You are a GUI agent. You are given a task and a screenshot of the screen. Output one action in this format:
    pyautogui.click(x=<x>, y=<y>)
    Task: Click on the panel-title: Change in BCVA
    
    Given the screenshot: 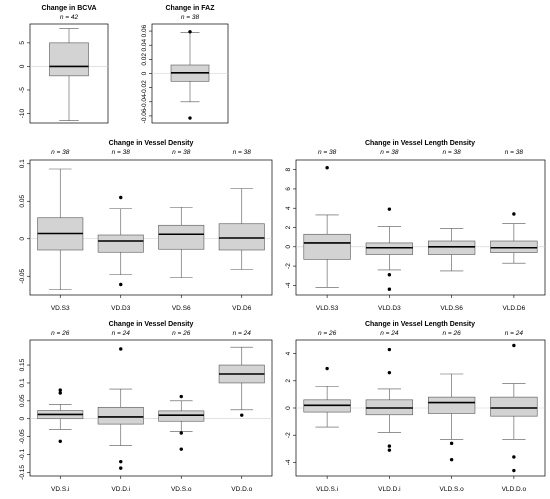 What is the action you would take?
    pyautogui.click(x=68, y=8)
    